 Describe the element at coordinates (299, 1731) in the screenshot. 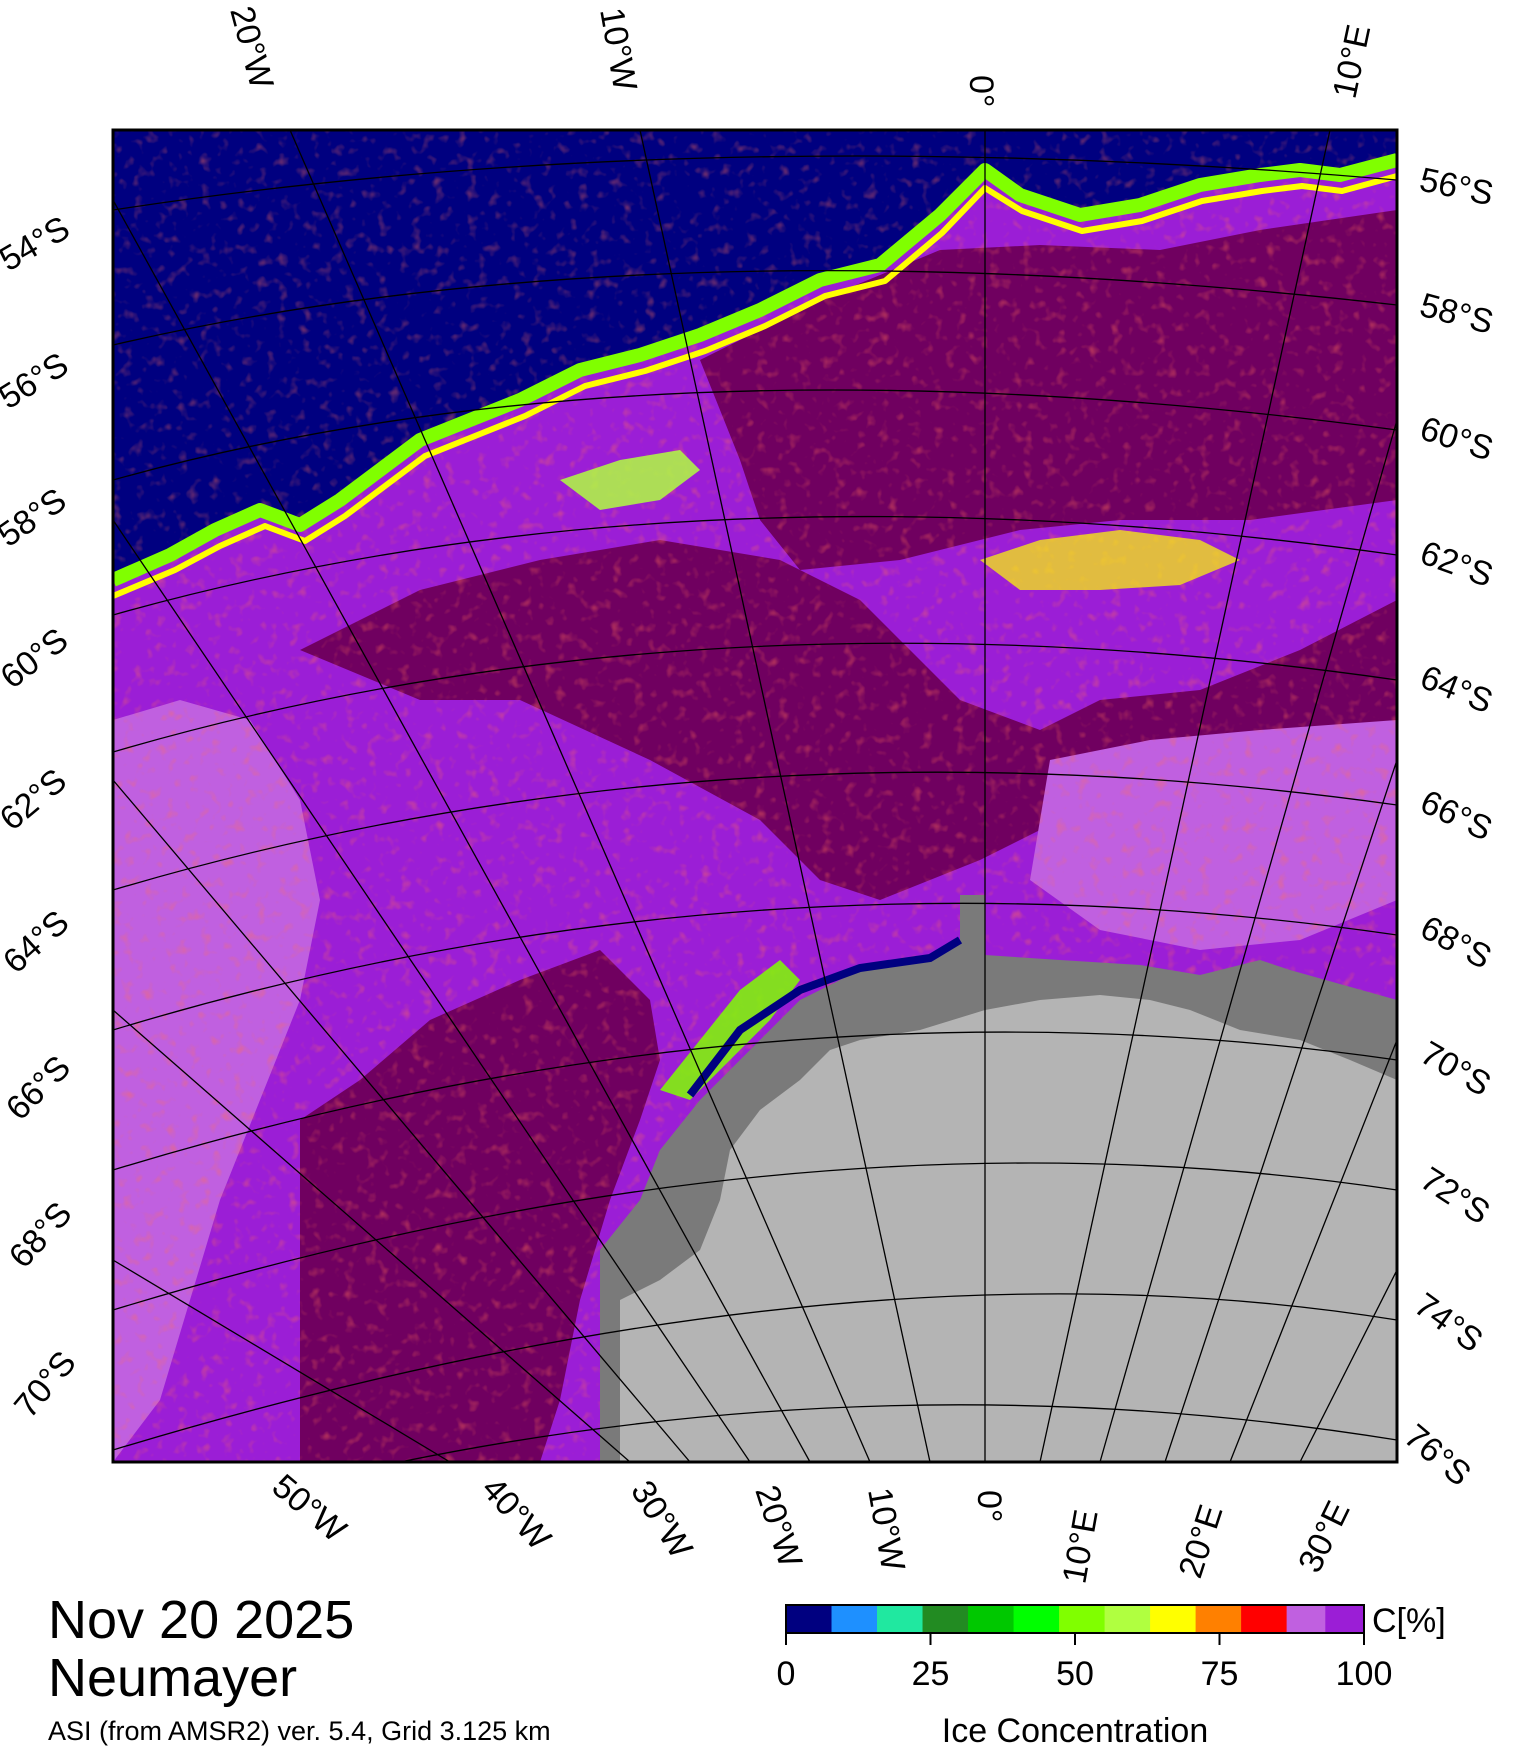

I see `product-info: ASI (from AMSR2) ver. 5.4, Grid 3.125 km` at that location.